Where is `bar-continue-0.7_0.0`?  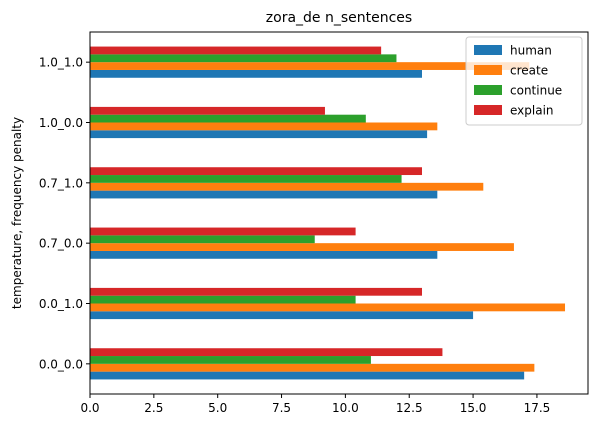
bar-continue-0.7_0.0 is located at coordinates (202, 239).